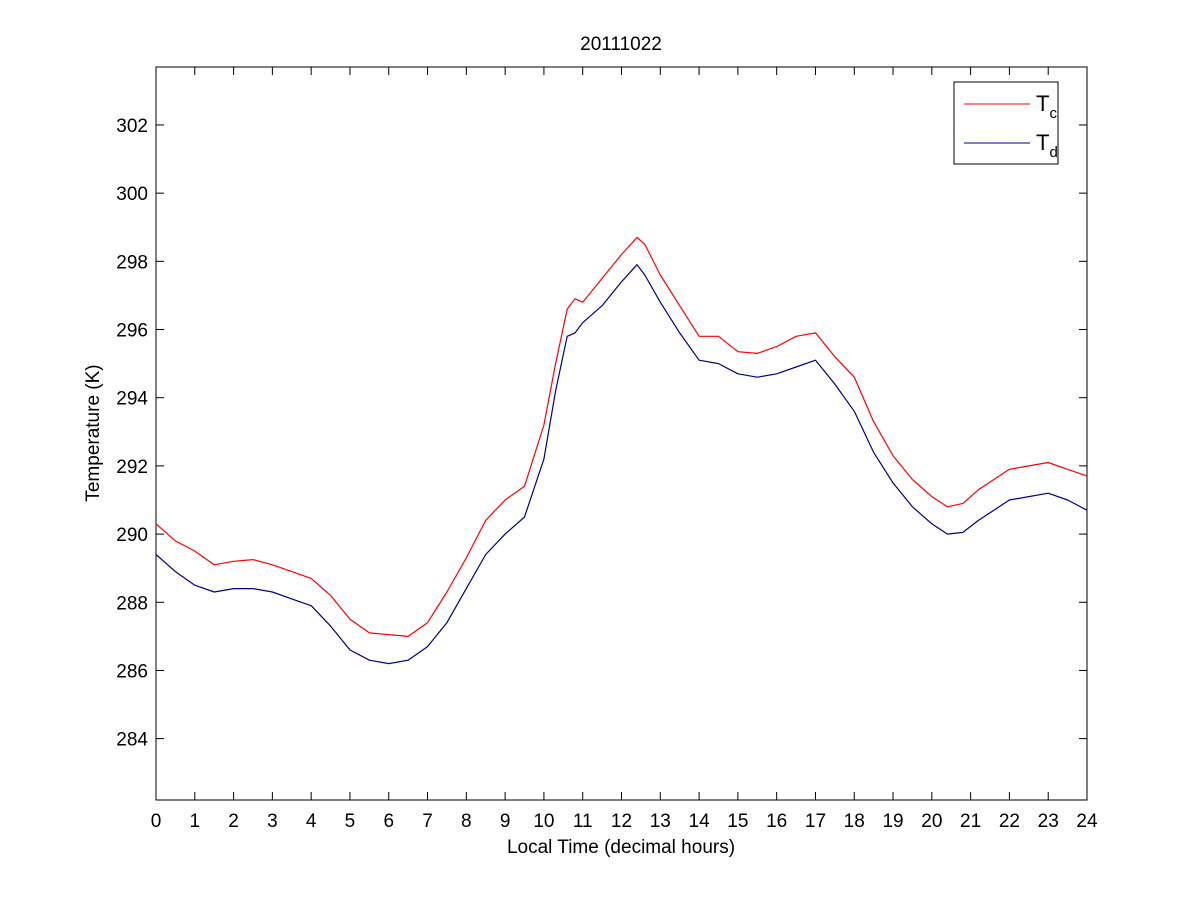 The image size is (1201, 900). I want to click on y-tick-label: 300, so click(132, 194).